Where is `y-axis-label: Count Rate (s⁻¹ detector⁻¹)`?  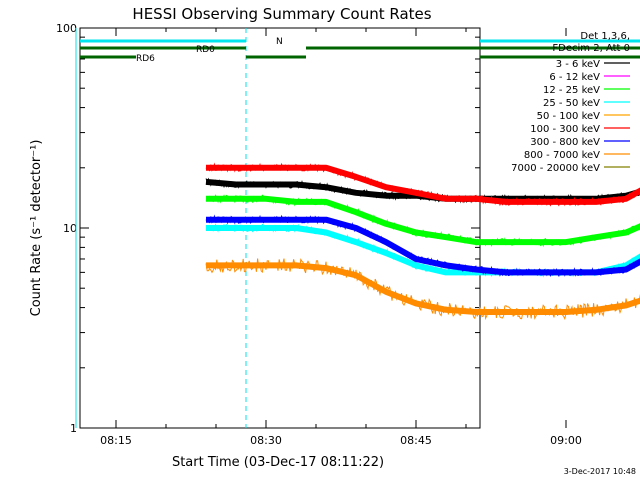
y-axis-label: Count Rate (s⁻¹ detector⁻¹) is located at coordinates (36, 228).